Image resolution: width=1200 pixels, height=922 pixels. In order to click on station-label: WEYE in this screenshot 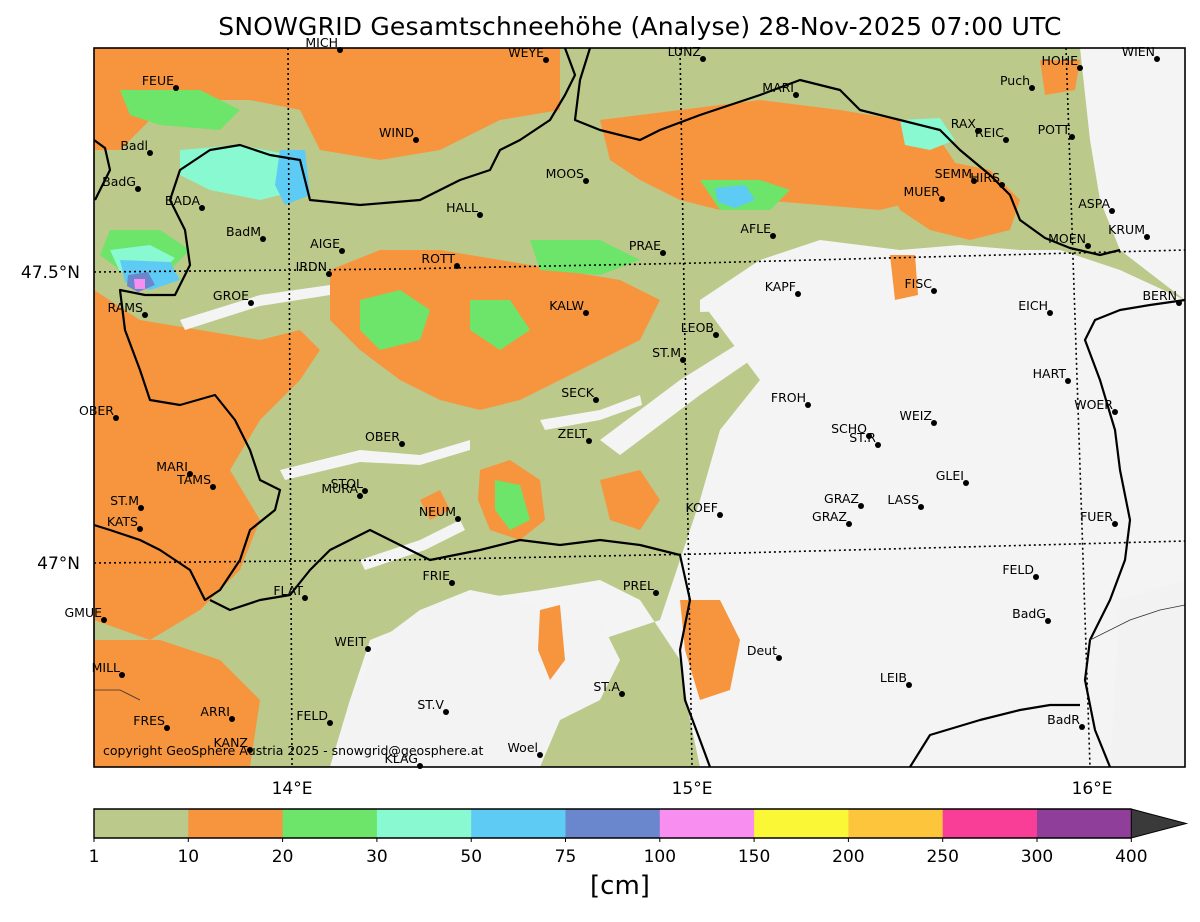, I will do `click(526, 52)`.